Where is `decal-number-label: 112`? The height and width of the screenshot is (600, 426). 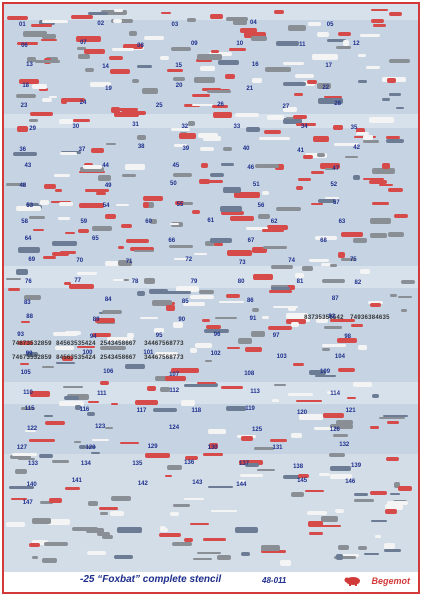 decal-number-label: 112 is located at coordinates (174, 391).